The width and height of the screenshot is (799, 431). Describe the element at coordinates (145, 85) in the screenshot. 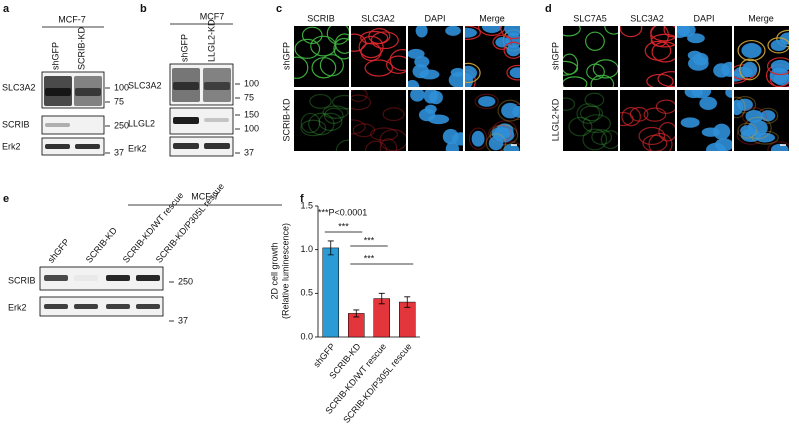

I see `row-label: SLC3A2` at that location.